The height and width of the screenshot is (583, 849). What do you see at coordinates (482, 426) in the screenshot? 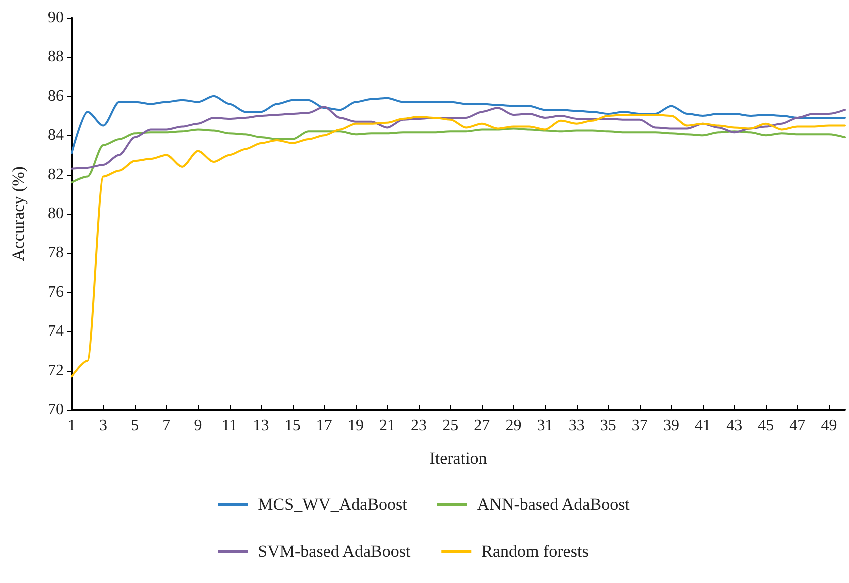
I see `x-tick-label: 27` at bounding box center [482, 426].